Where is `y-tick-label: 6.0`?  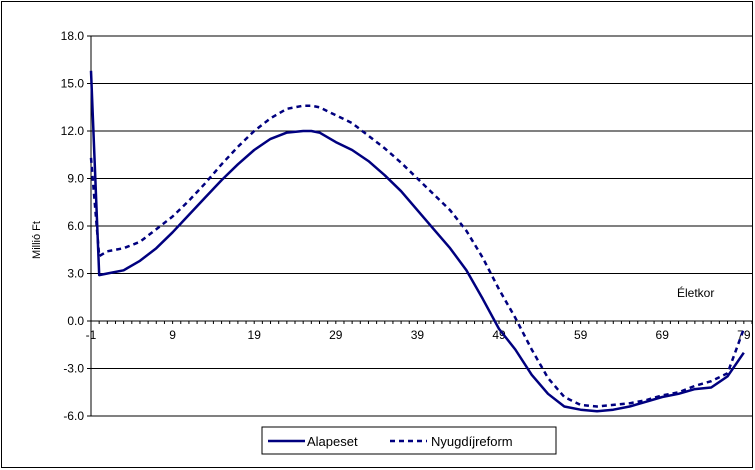 y-tick-label: 6.0 is located at coordinates (75, 226).